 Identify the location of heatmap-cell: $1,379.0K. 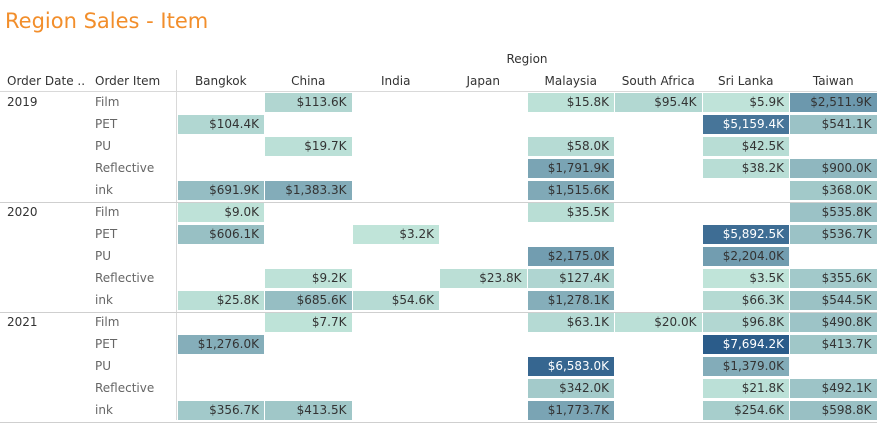
(745, 366).